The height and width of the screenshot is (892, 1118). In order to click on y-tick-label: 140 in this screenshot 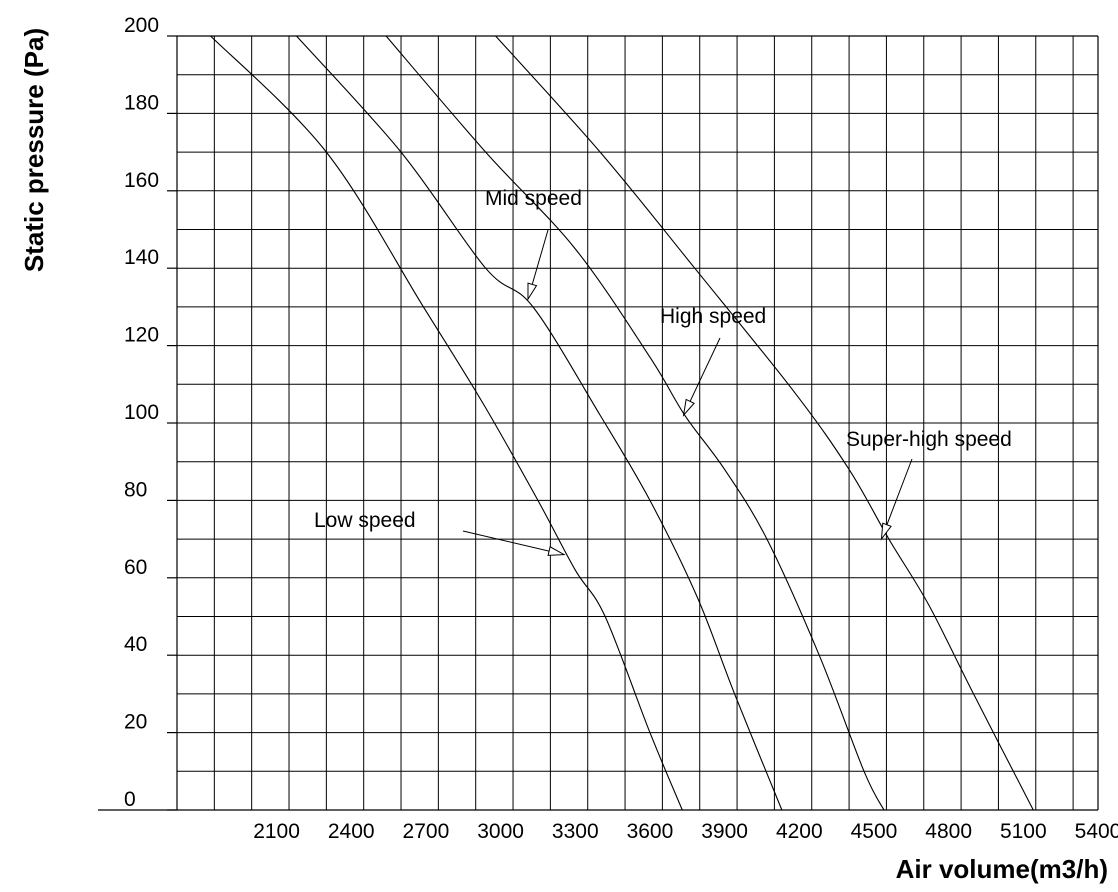, I will do `click(141, 257)`.